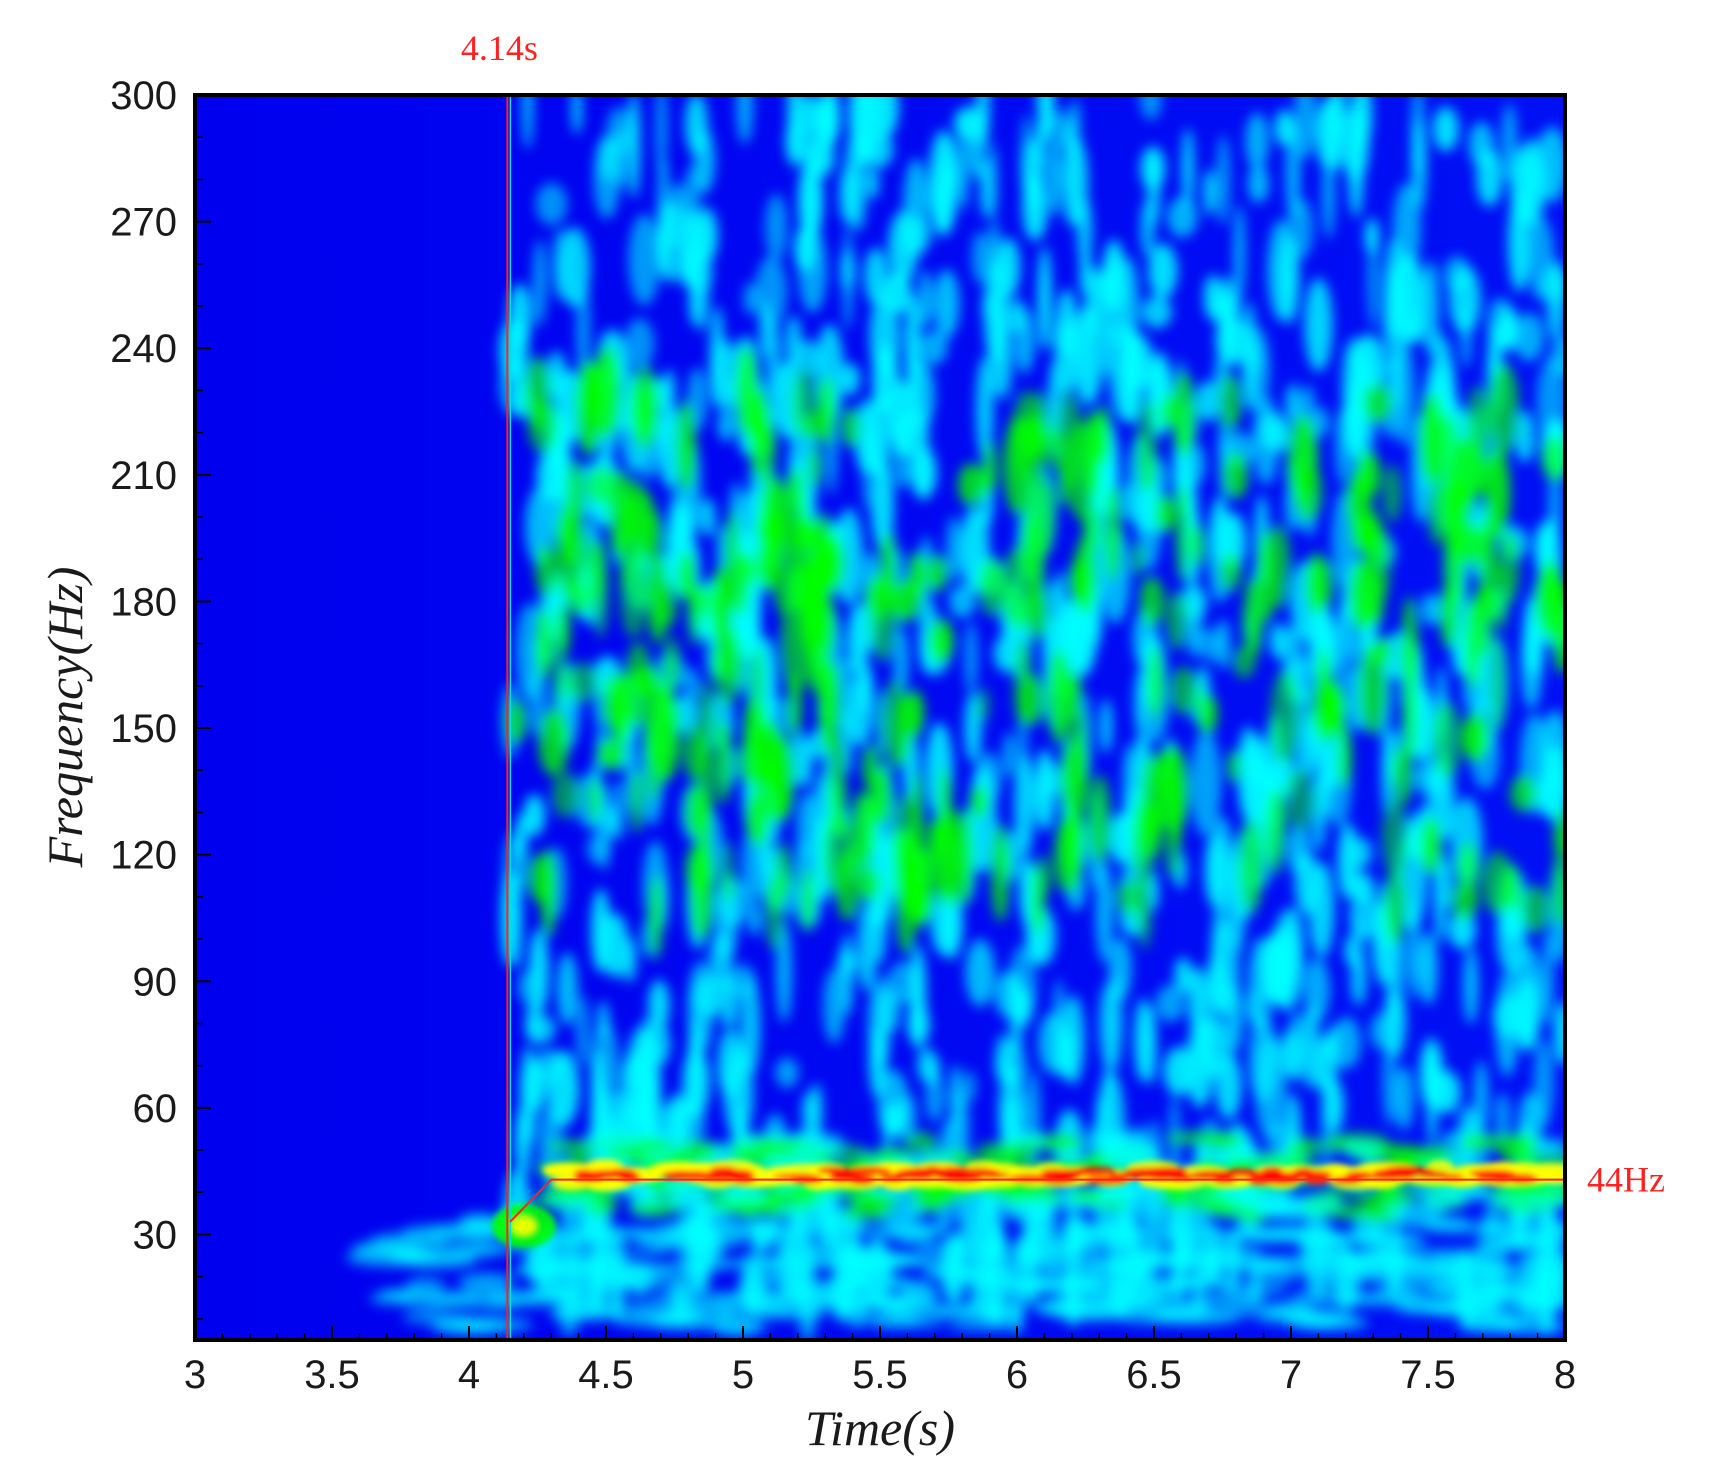  I want to click on y-tick-label: 270, so click(143, 223).